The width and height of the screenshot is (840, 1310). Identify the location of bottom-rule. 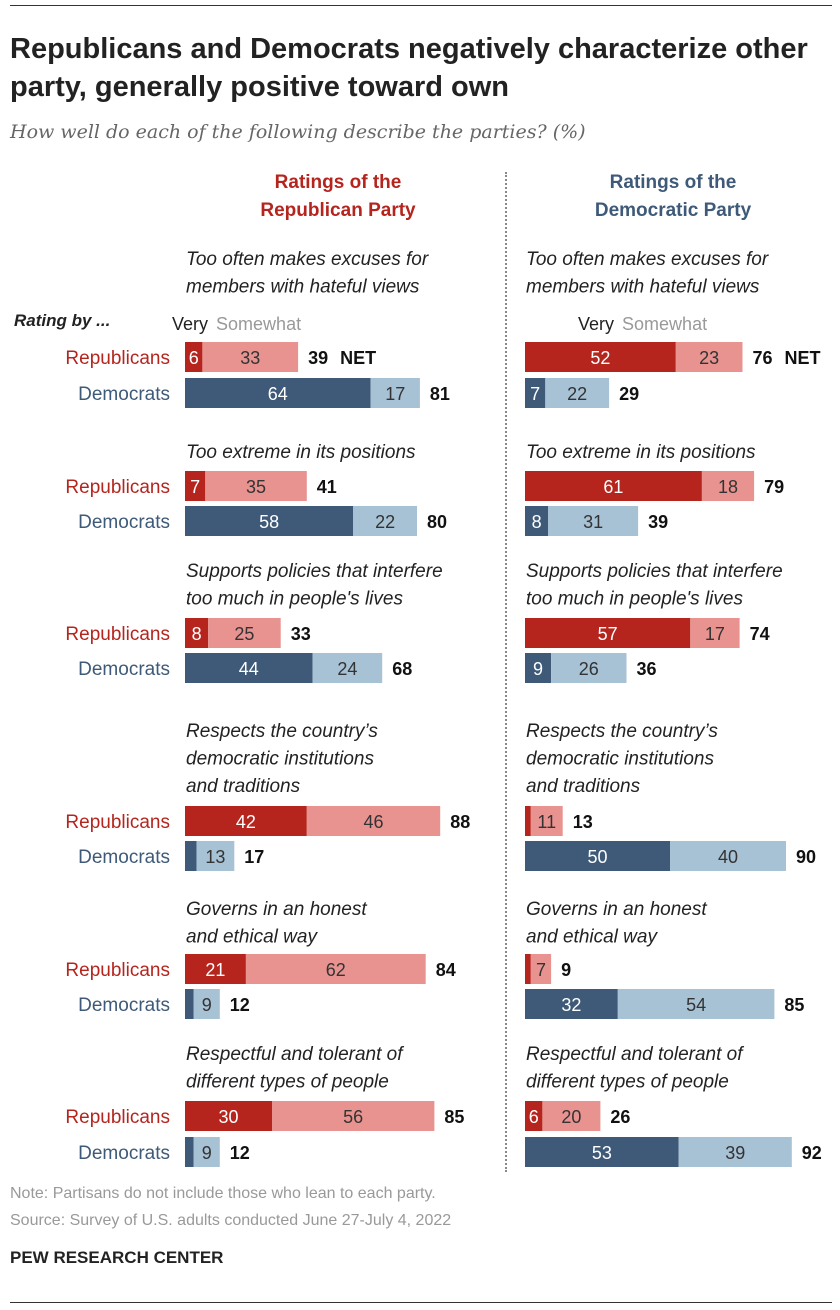
(421, 1302).